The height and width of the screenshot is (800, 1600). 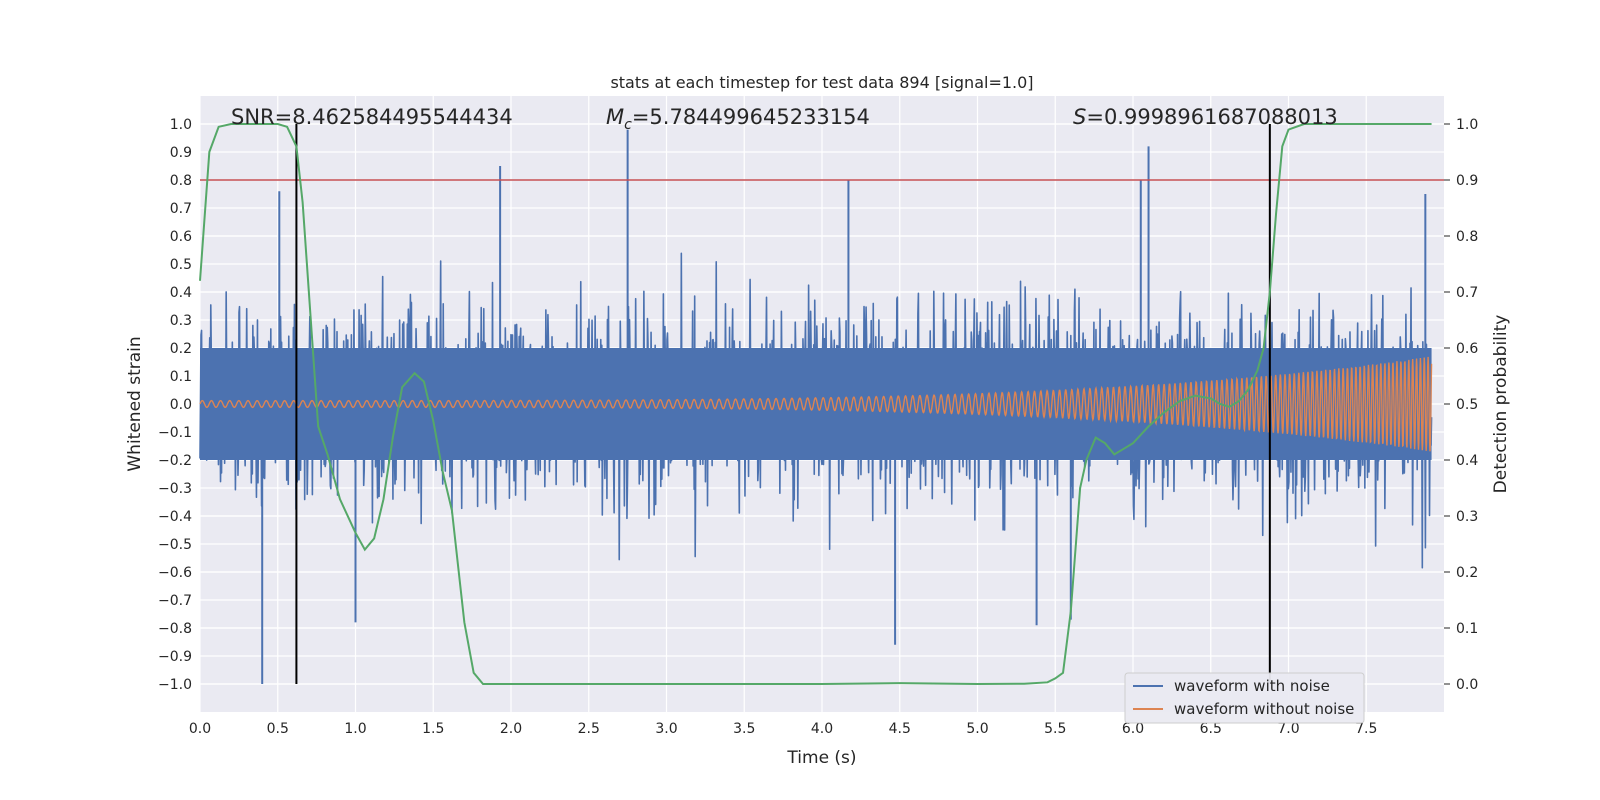 I want to click on y-tick-label: 0.1, so click(x=181, y=377).